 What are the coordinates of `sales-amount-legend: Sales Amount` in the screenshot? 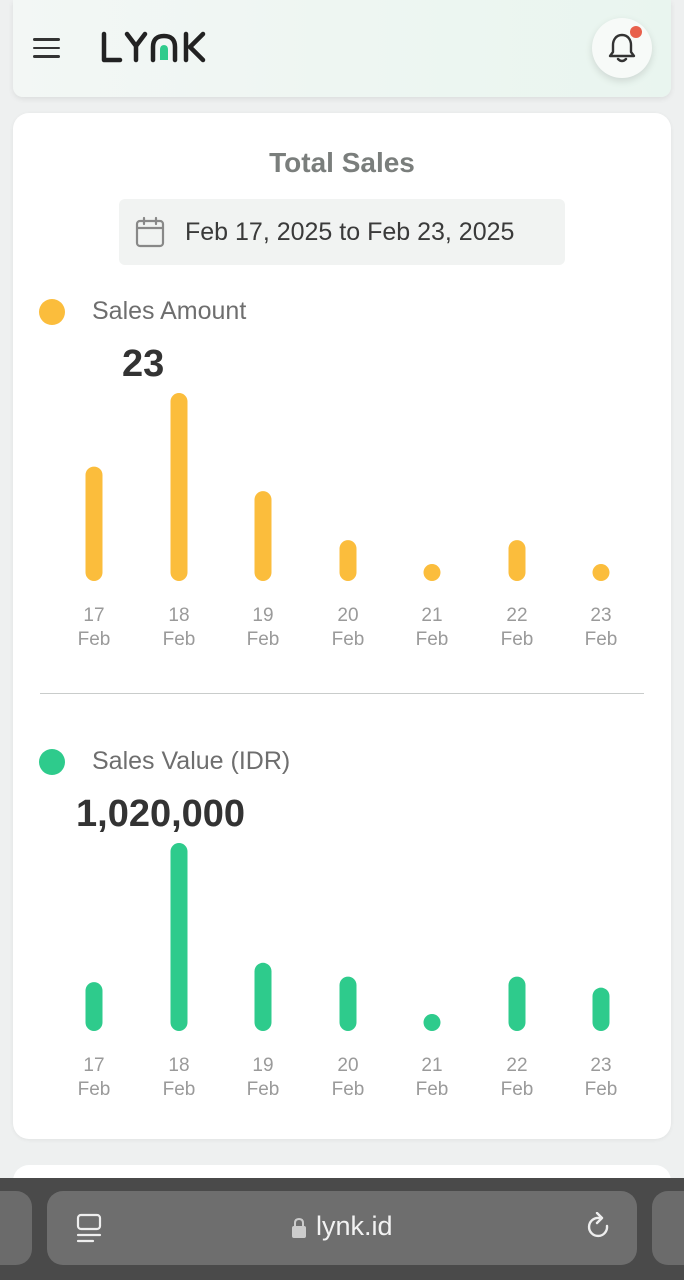 It's located at (142, 311).